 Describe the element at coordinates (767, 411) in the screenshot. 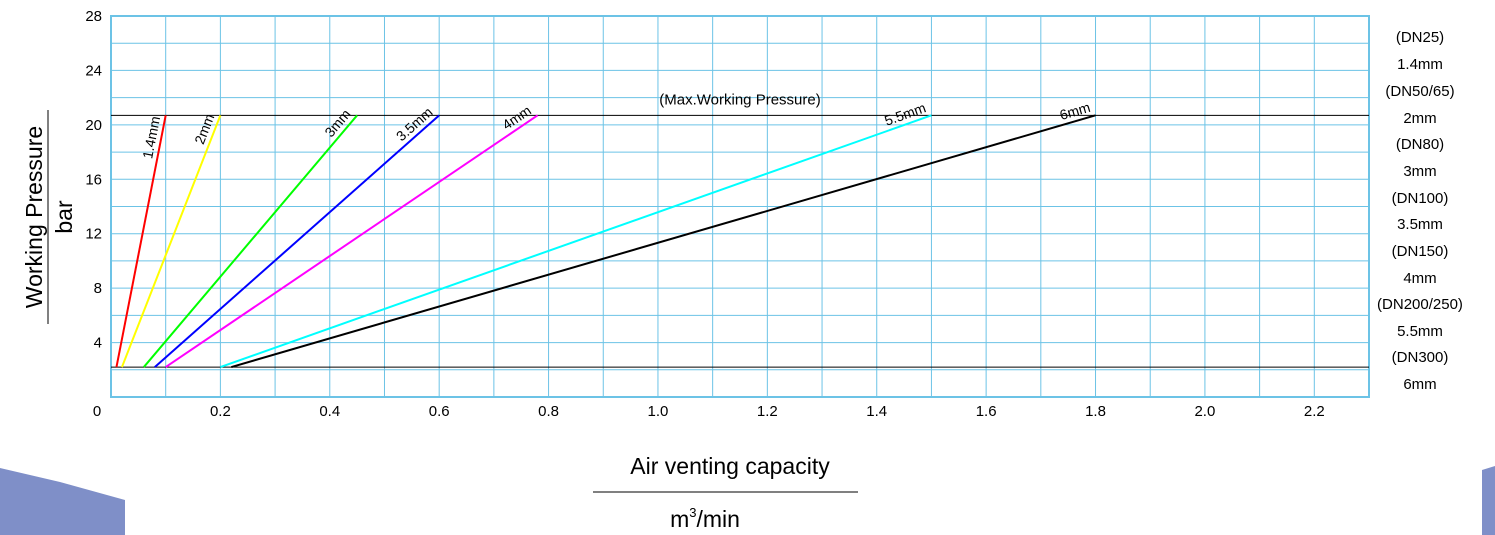

I see `x-tick-label: 1.2` at that location.